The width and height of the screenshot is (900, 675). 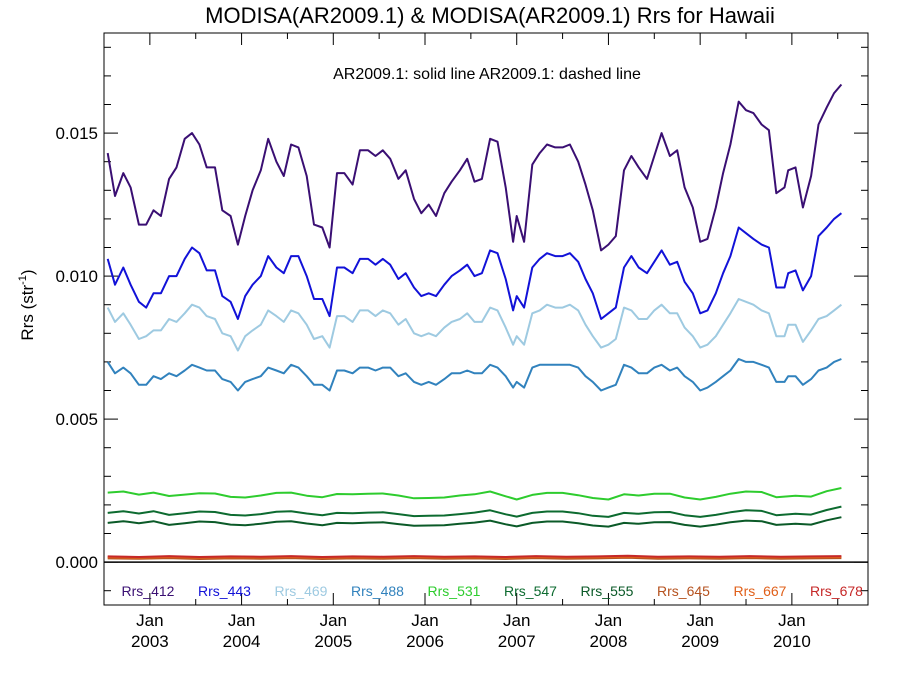 What do you see at coordinates (760, 591) in the screenshot?
I see `legend-item-rrs-667: Rrs_667` at bounding box center [760, 591].